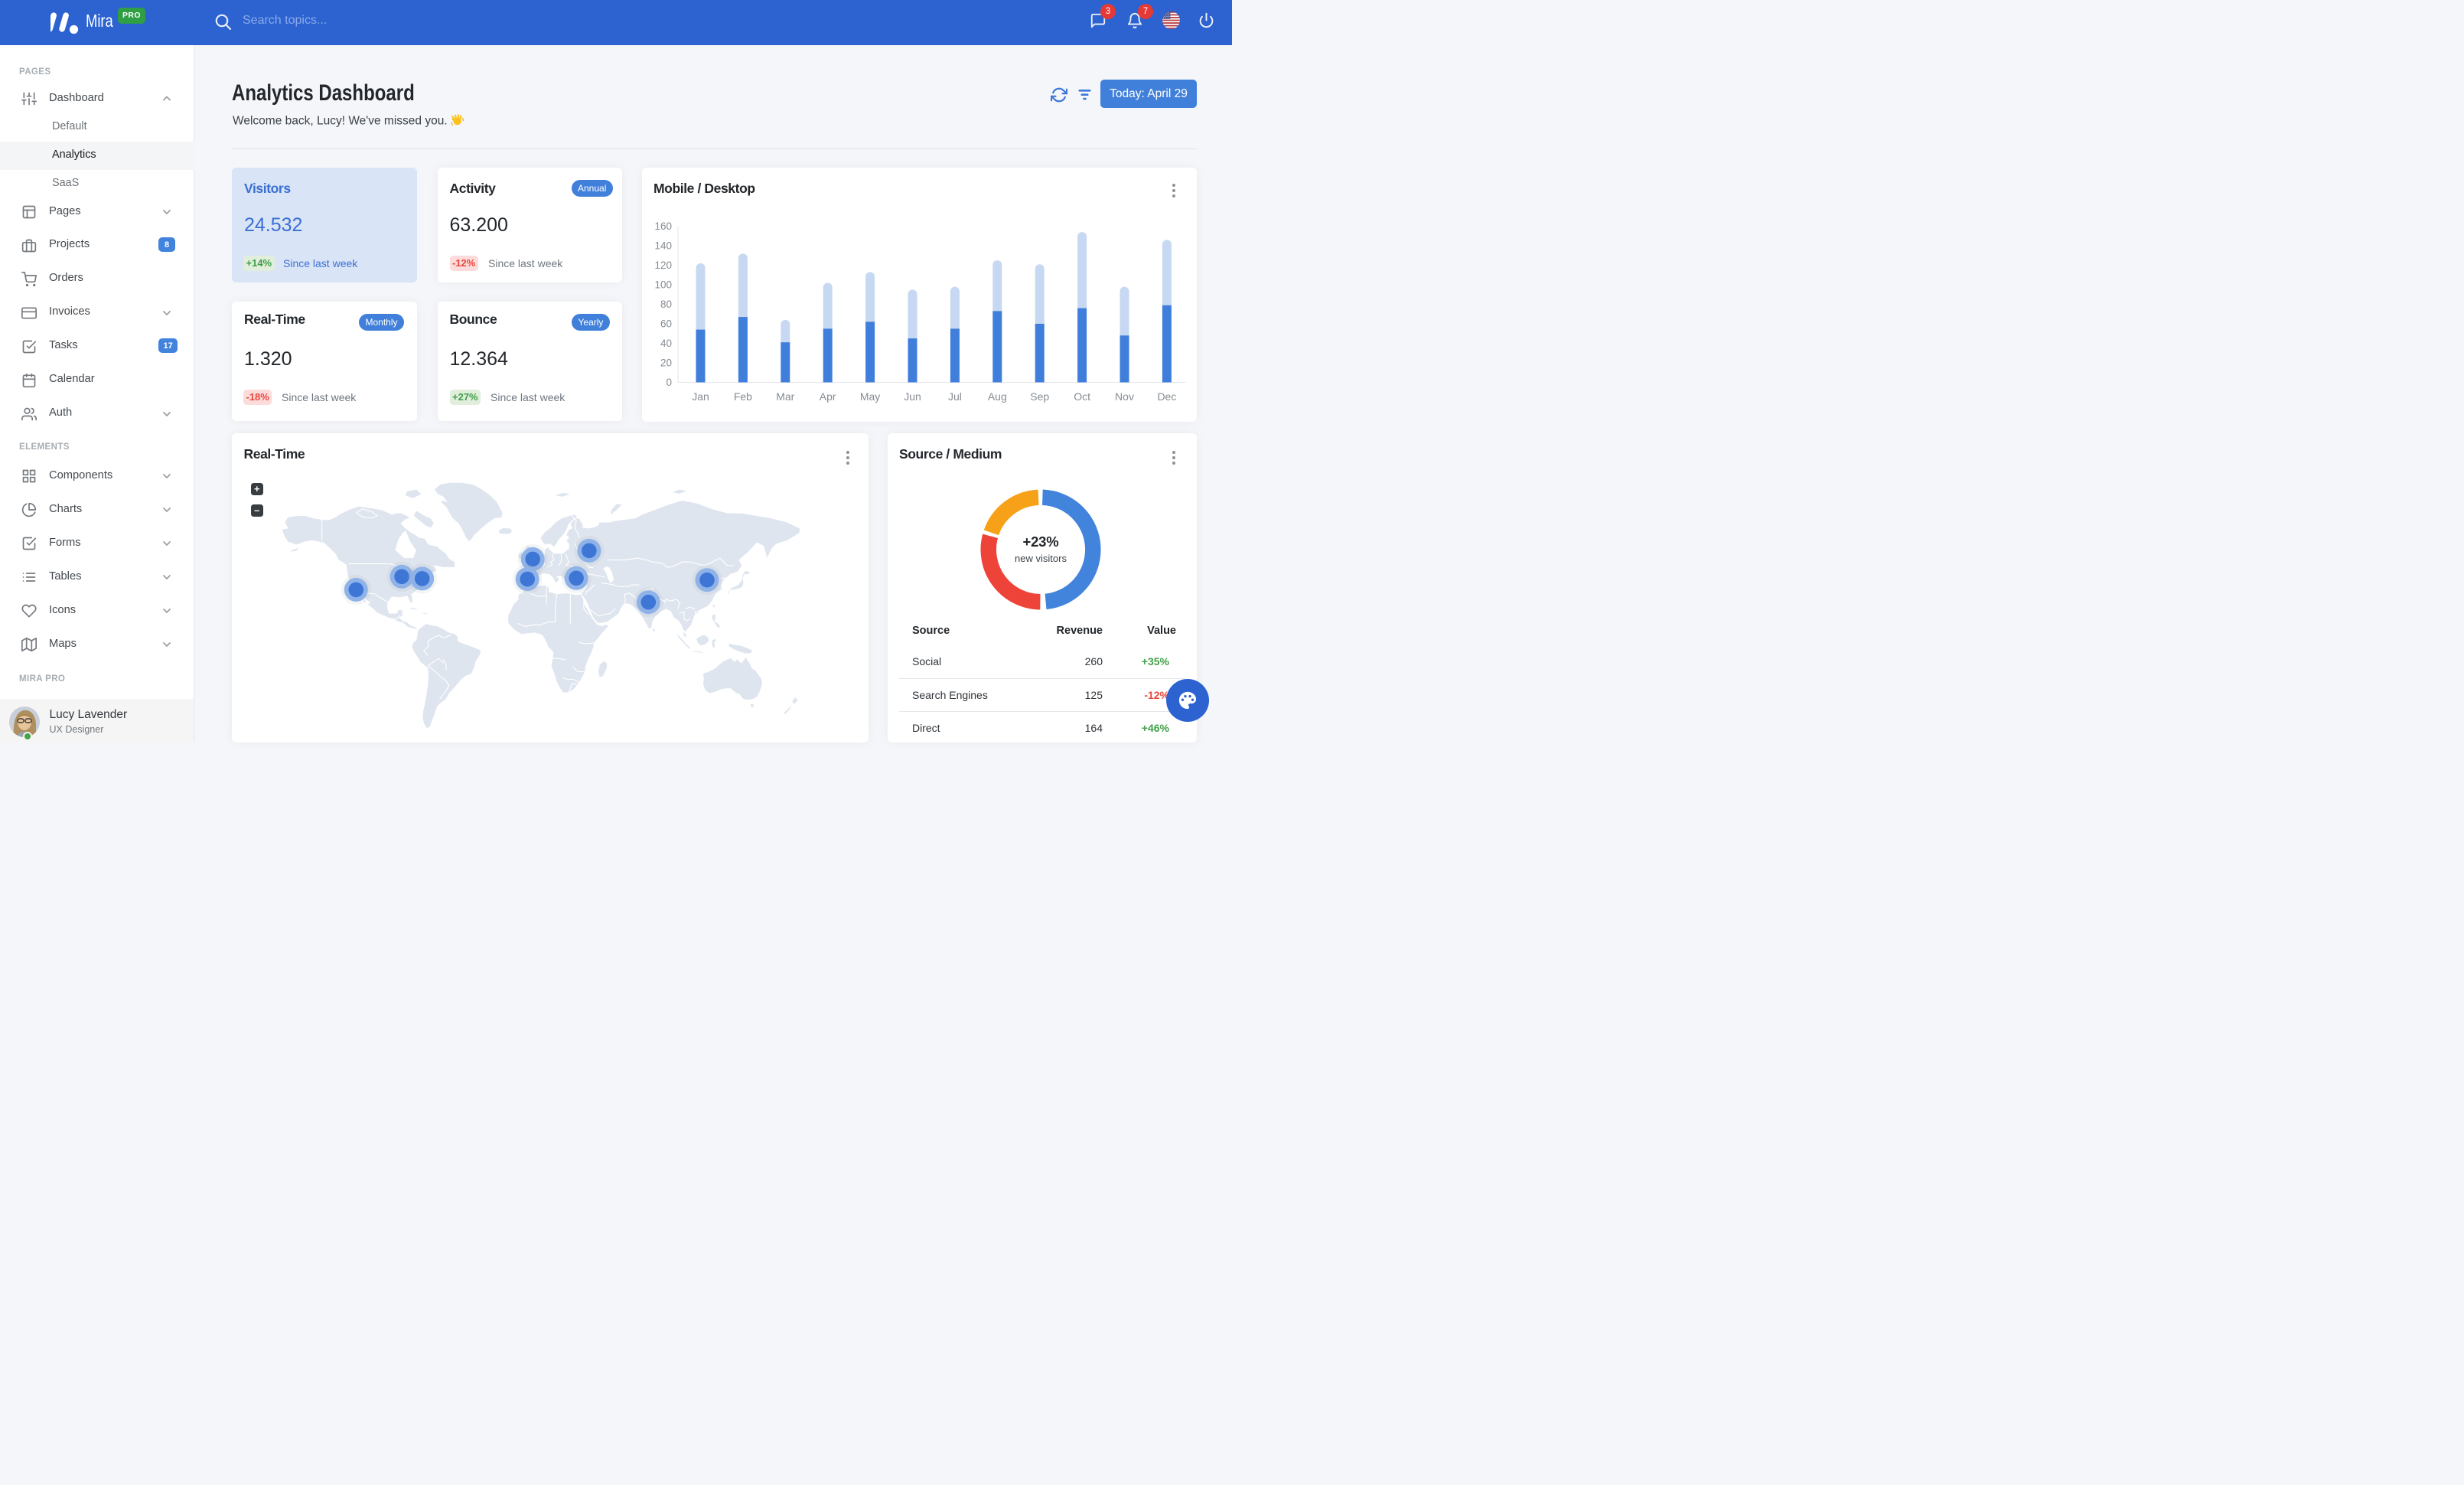 Image resolution: width=2464 pixels, height=1485 pixels. Describe the element at coordinates (954, 396) in the screenshot. I see `svg-text: Jul` at that location.